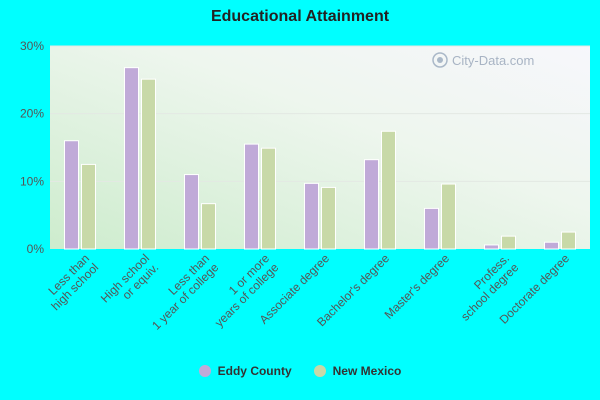 The height and width of the screenshot is (400, 600). What do you see at coordinates (300, 16) in the screenshot?
I see `chart-title: Educational Attainment` at bounding box center [300, 16].